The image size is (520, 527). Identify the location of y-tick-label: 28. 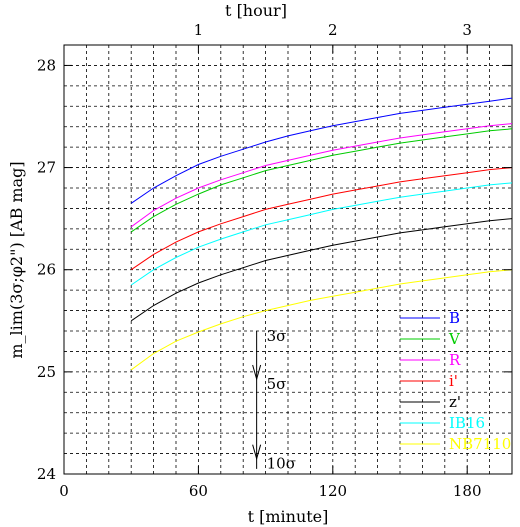
(46, 65).